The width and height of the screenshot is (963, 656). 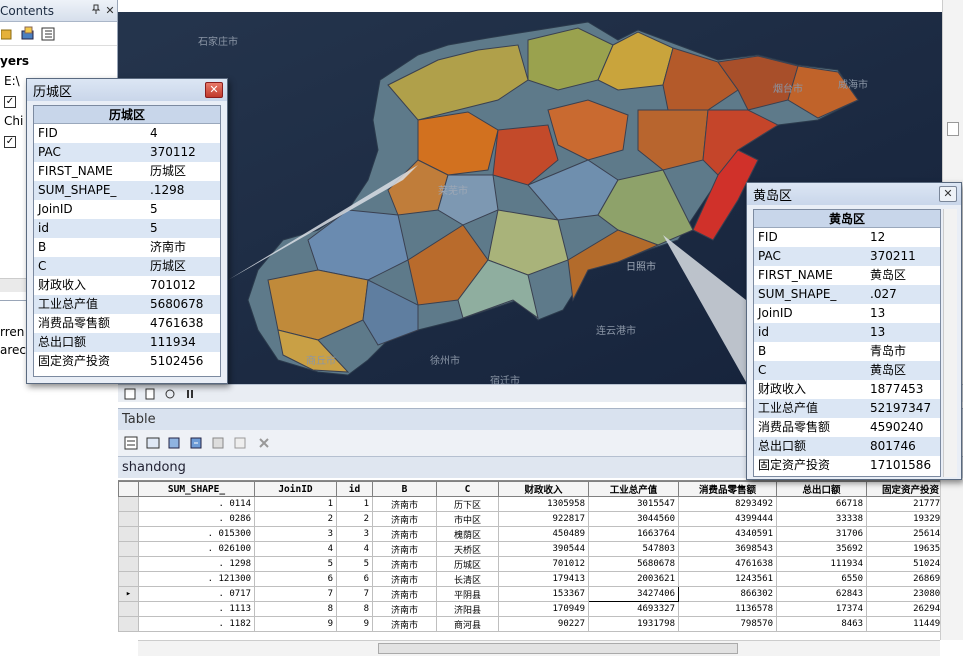 I want to click on refresh-icon, so click(x=170, y=394).